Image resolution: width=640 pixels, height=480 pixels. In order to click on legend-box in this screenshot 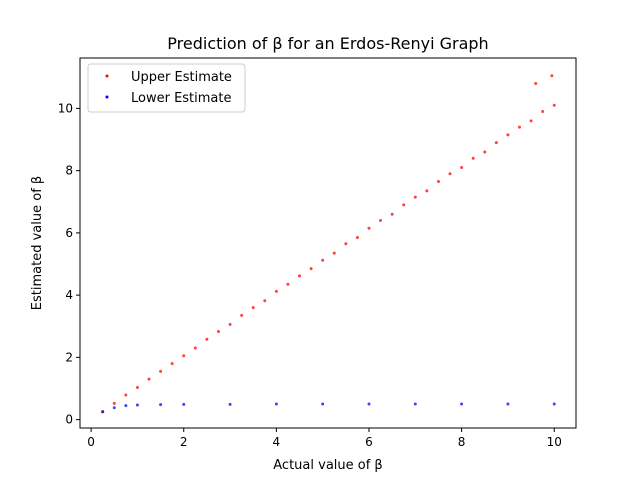, I will do `click(166, 88)`.